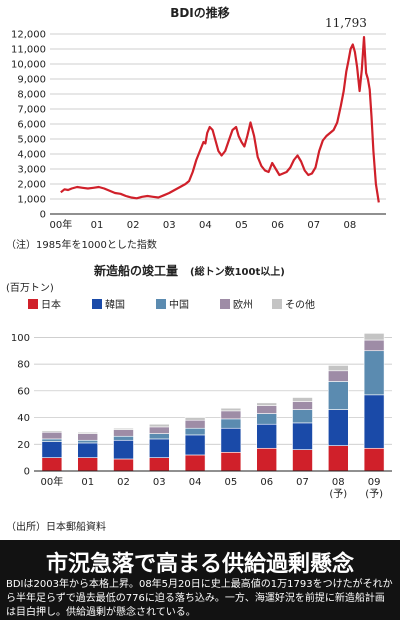 This screenshot has height=620, width=400. I want to click on ship-x-tick-label: 00年, so click(52, 481).